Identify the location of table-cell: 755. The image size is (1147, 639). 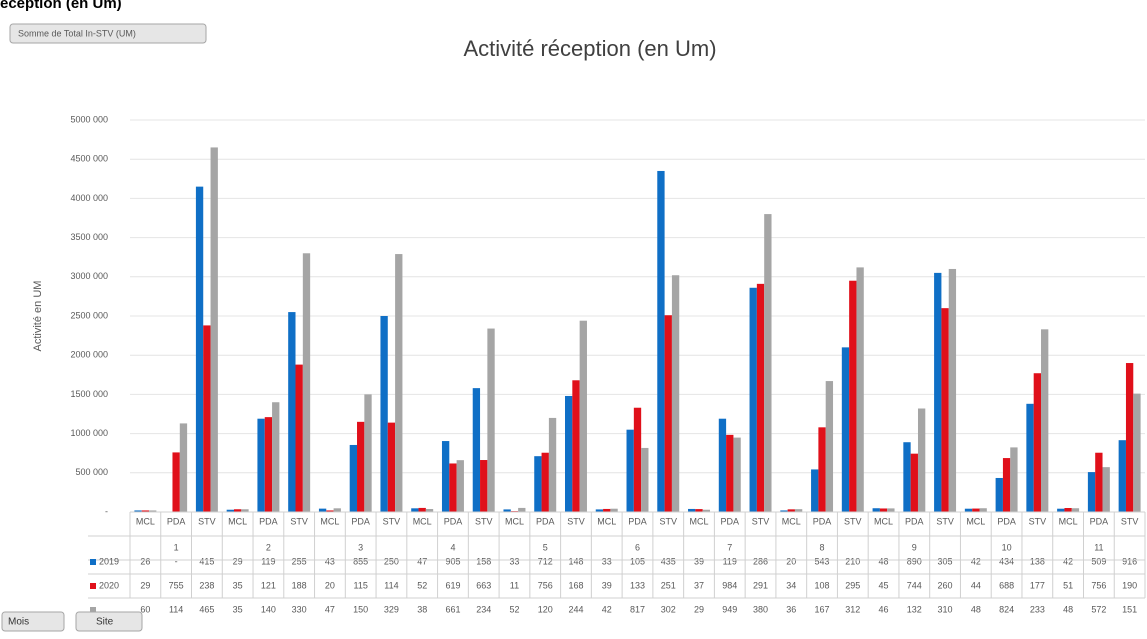
(176, 585).